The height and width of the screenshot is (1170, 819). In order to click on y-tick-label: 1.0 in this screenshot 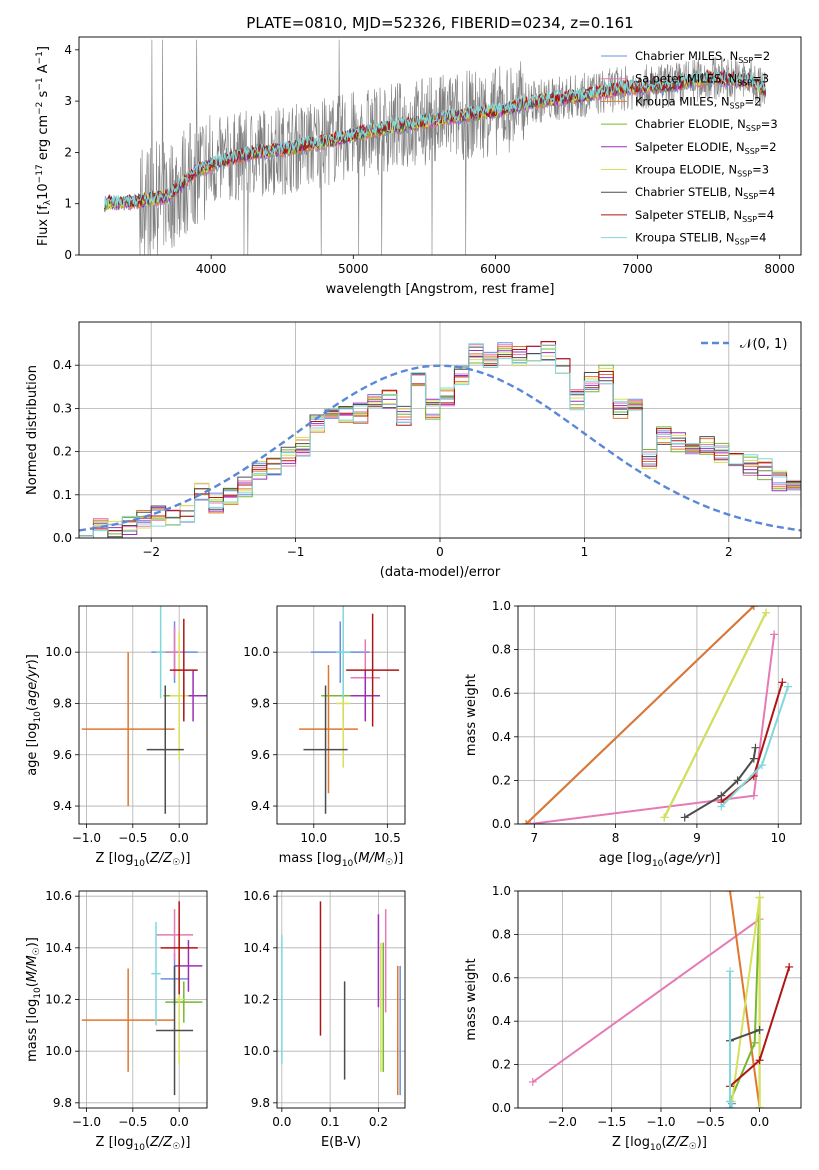, I will do `click(501, 606)`.